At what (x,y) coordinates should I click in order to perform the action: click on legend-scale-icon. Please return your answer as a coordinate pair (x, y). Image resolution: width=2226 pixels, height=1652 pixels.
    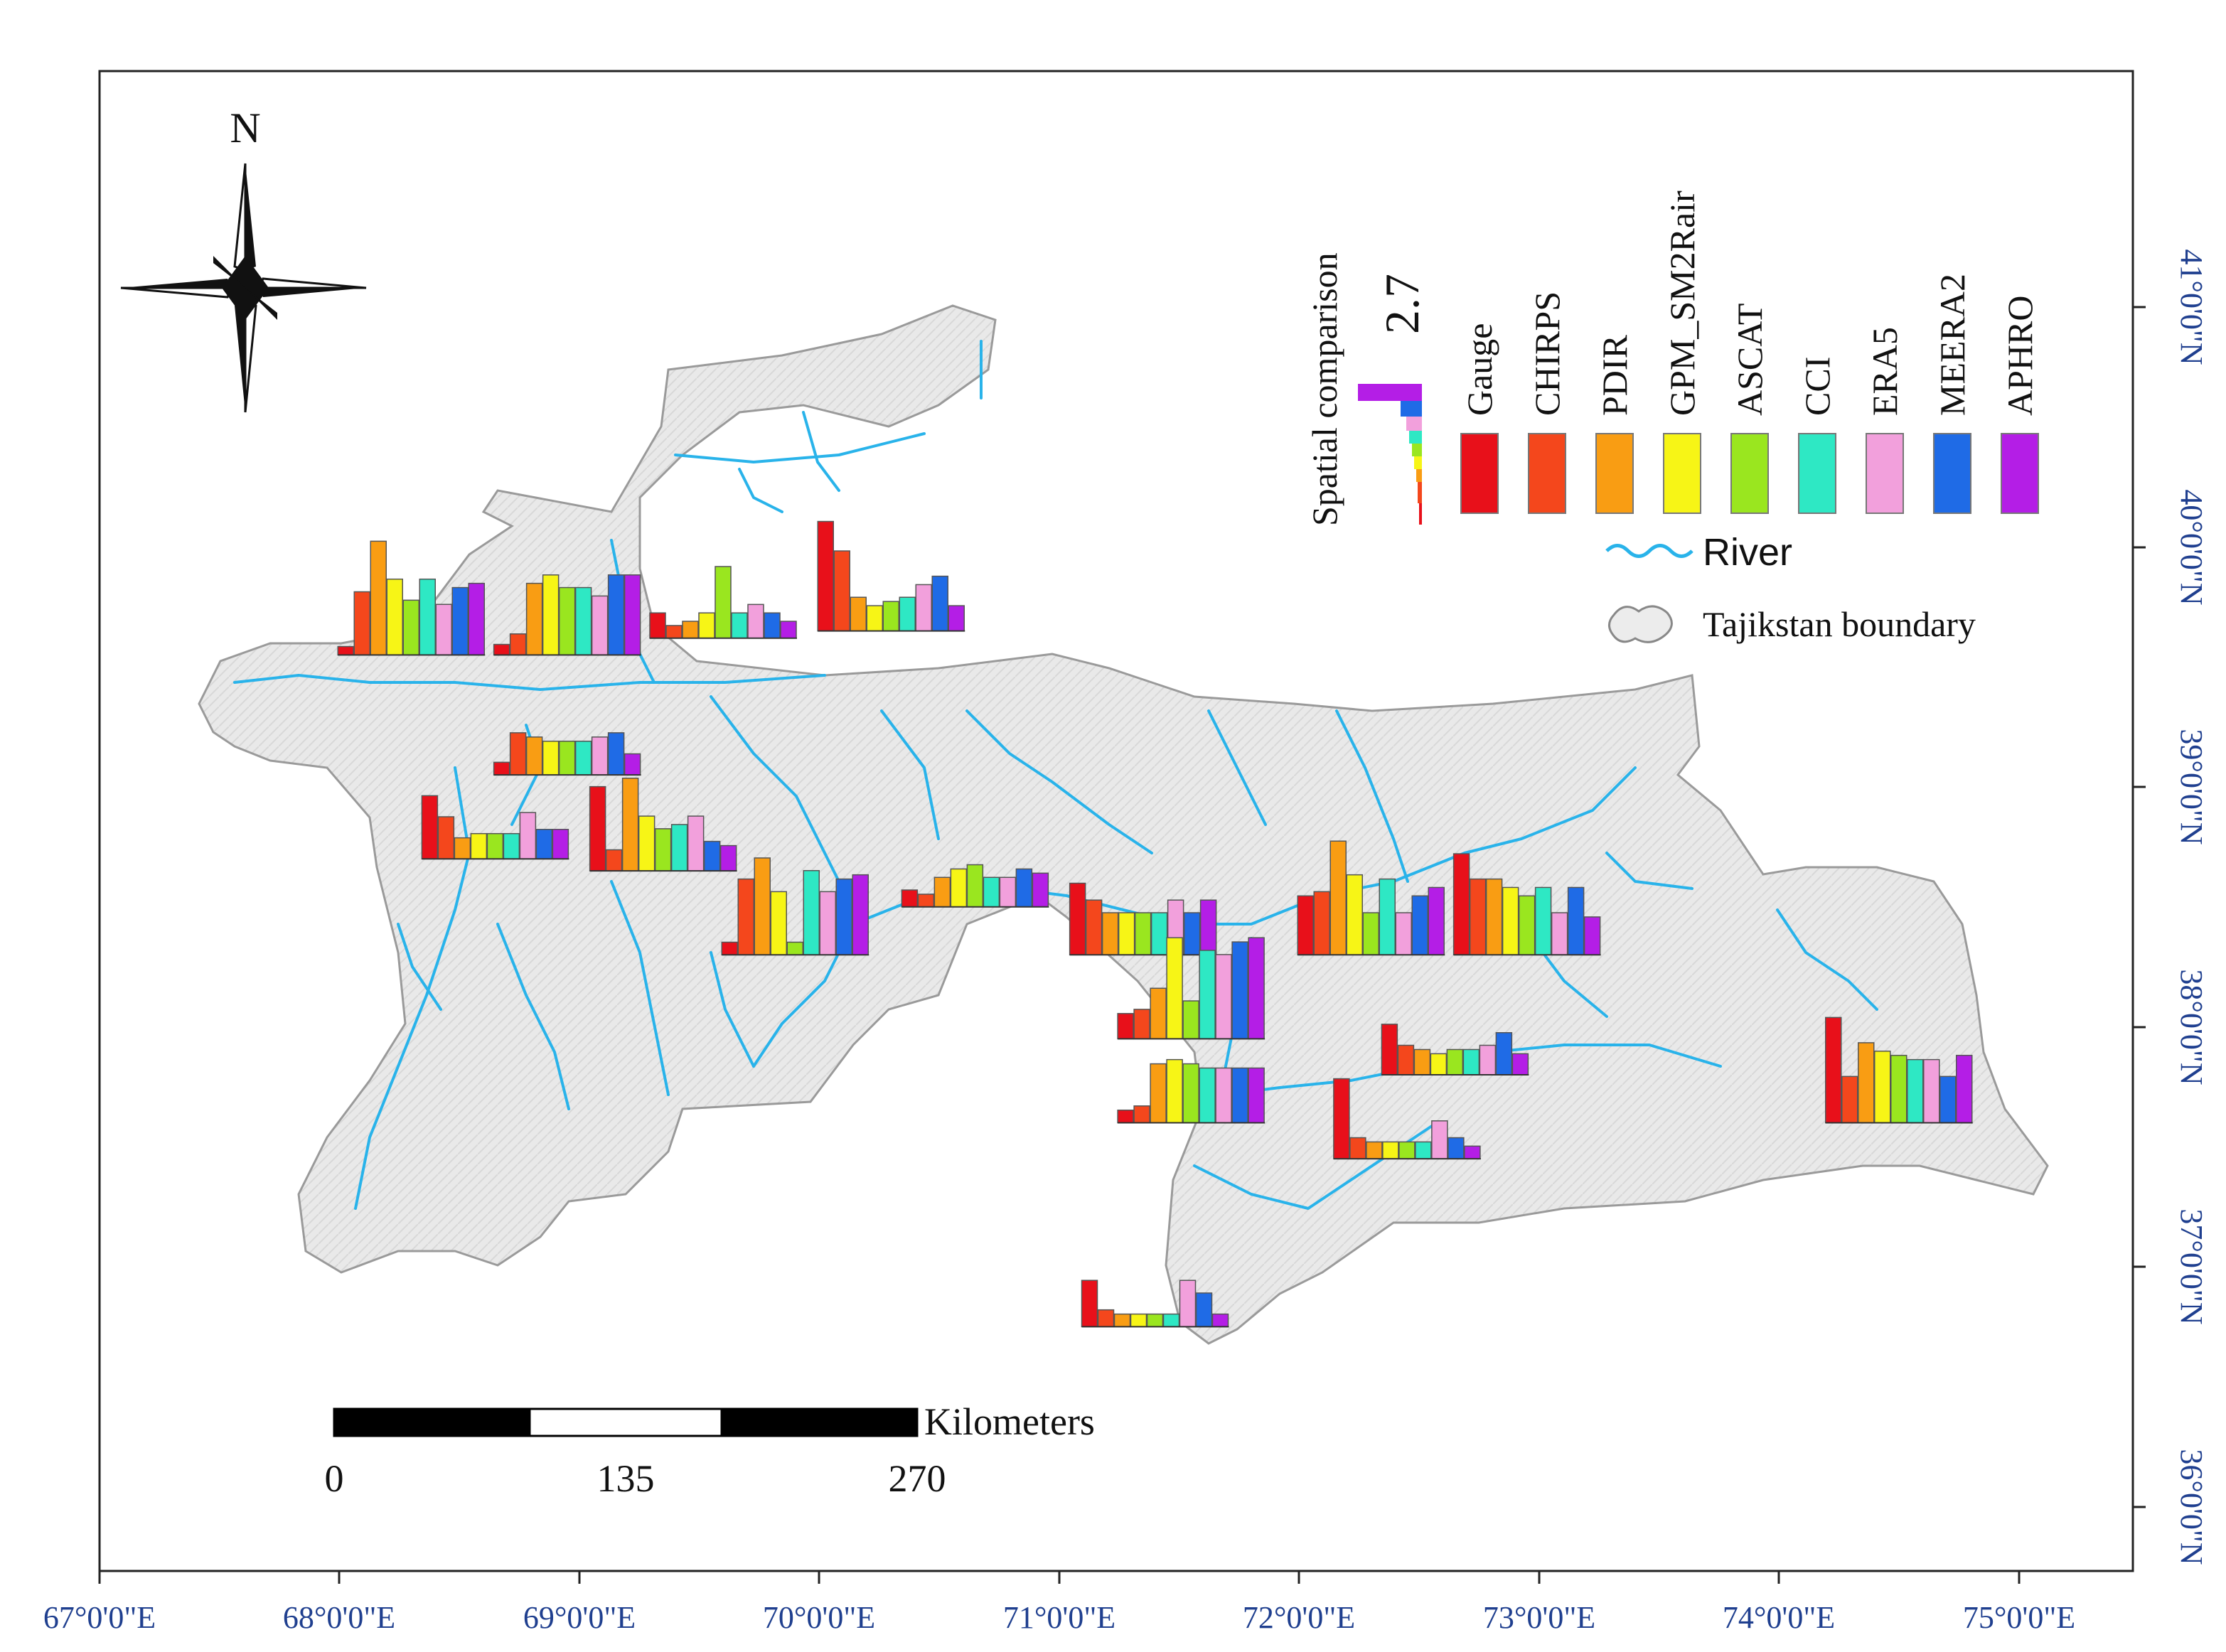
    Looking at the image, I should click on (1390, 454).